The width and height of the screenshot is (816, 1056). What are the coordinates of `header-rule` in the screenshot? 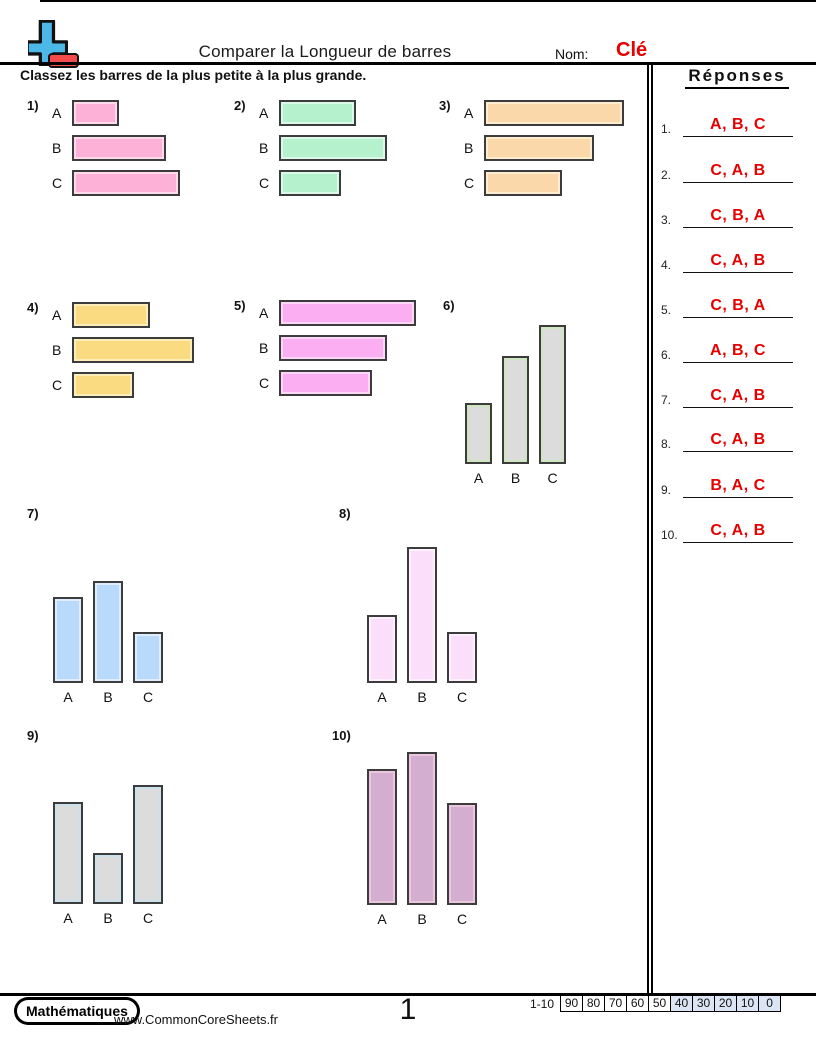 It's located at (408, 63).